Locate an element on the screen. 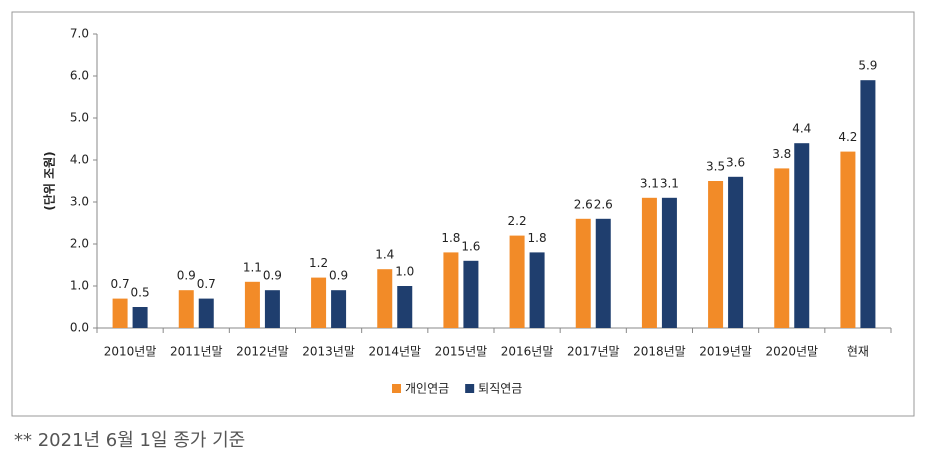  x-tick-label: 2020년말 is located at coordinates (791, 352).